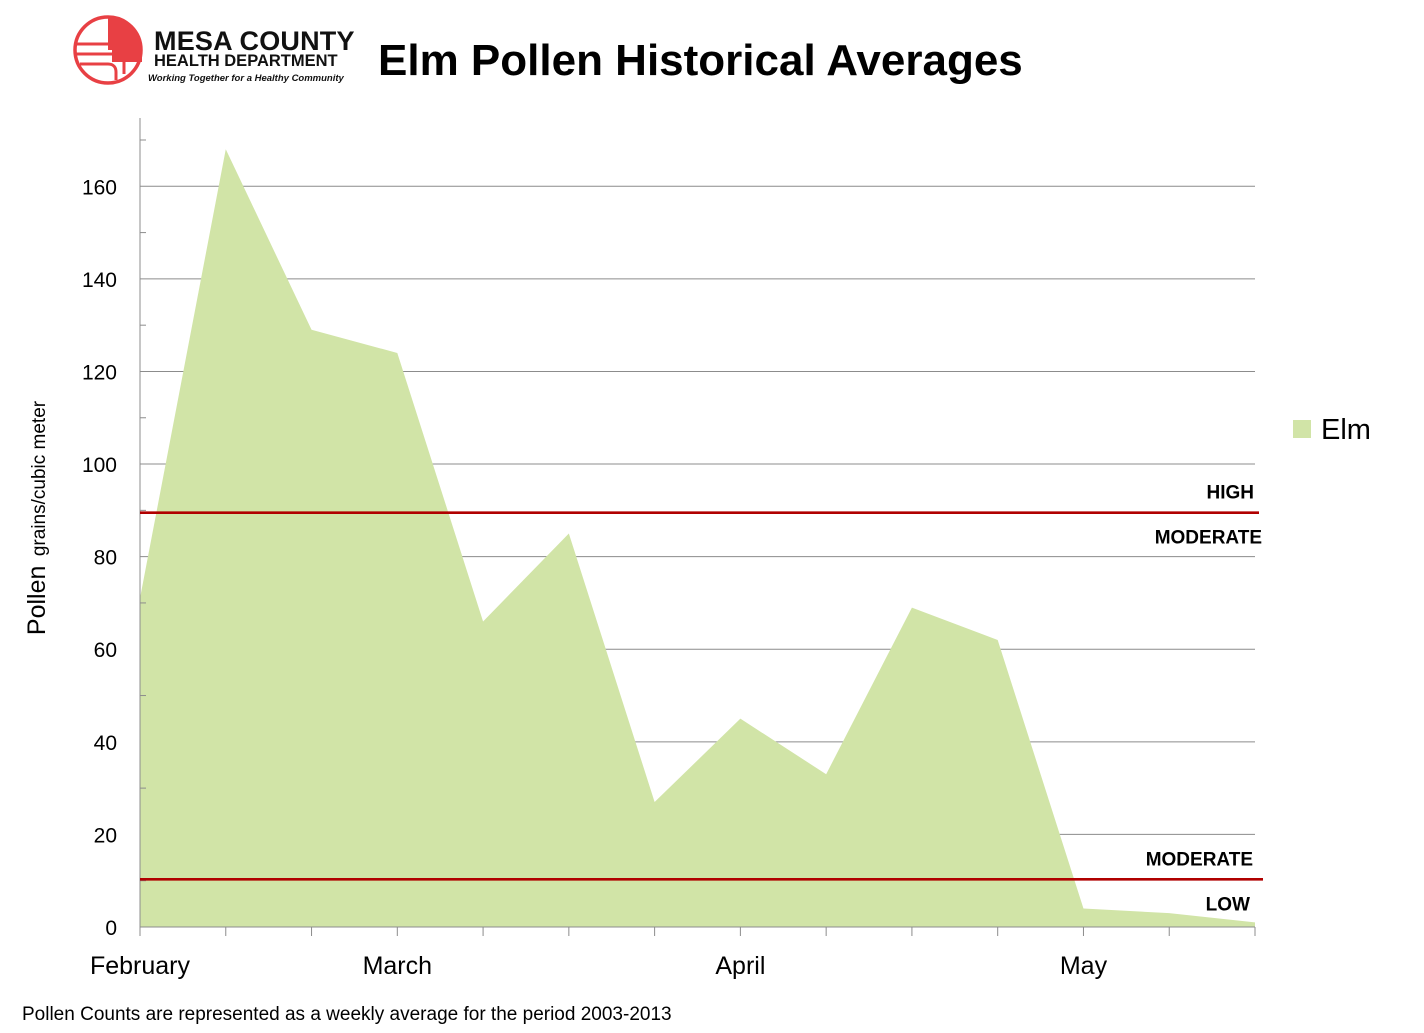 Image resolution: width=1424 pixels, height=1033 pixels. Describe the element at coordinates (1302, 429) in the screenshot. I see `legend-swatch-elm` at that location.